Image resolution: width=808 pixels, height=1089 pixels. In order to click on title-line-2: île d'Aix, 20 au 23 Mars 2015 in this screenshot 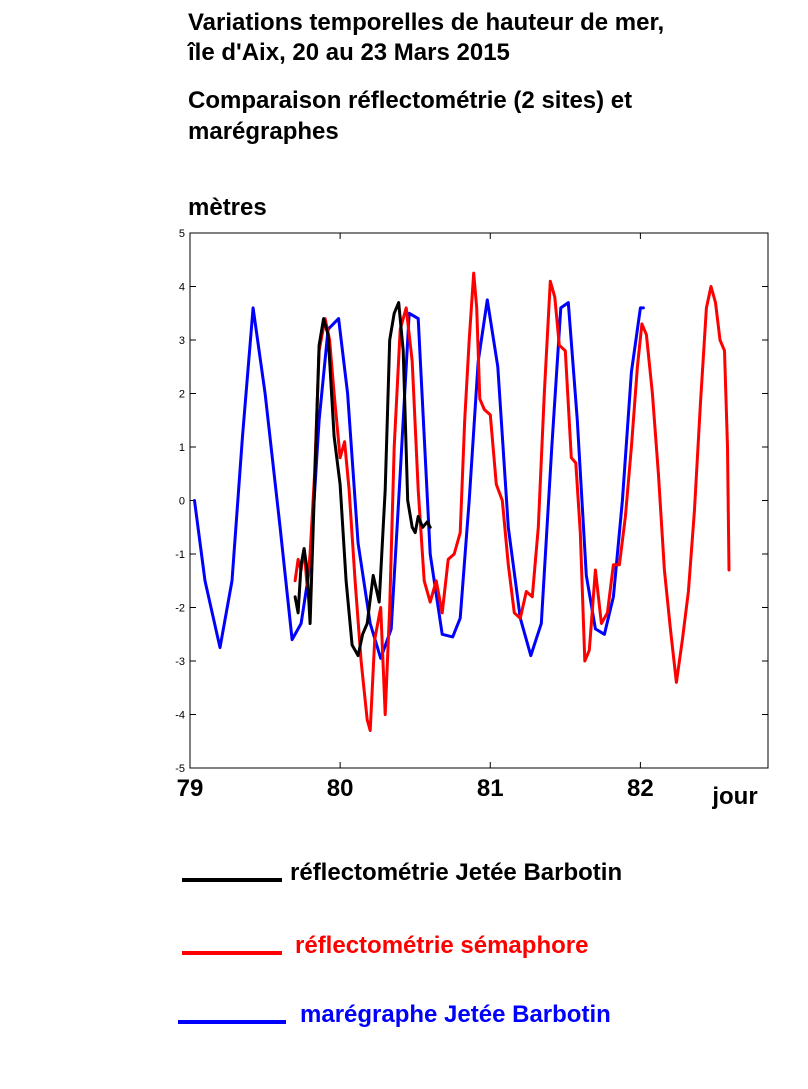, I will do `click(349, 52)`.